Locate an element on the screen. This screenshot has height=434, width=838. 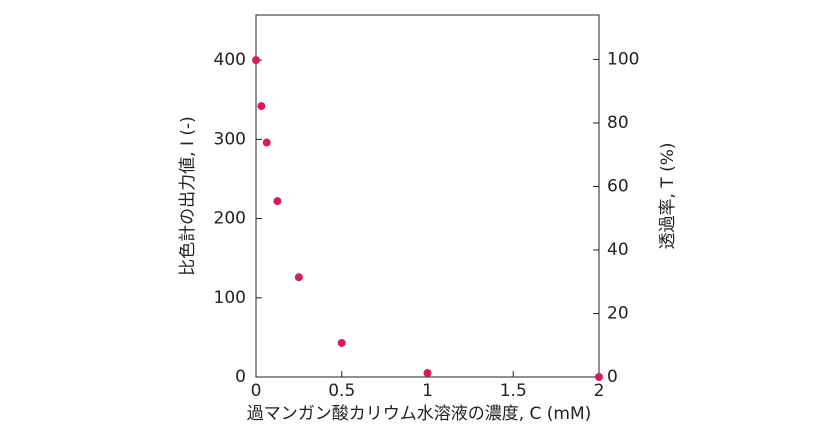
y-tick-label: 400 is located at coordinates (230, 60).